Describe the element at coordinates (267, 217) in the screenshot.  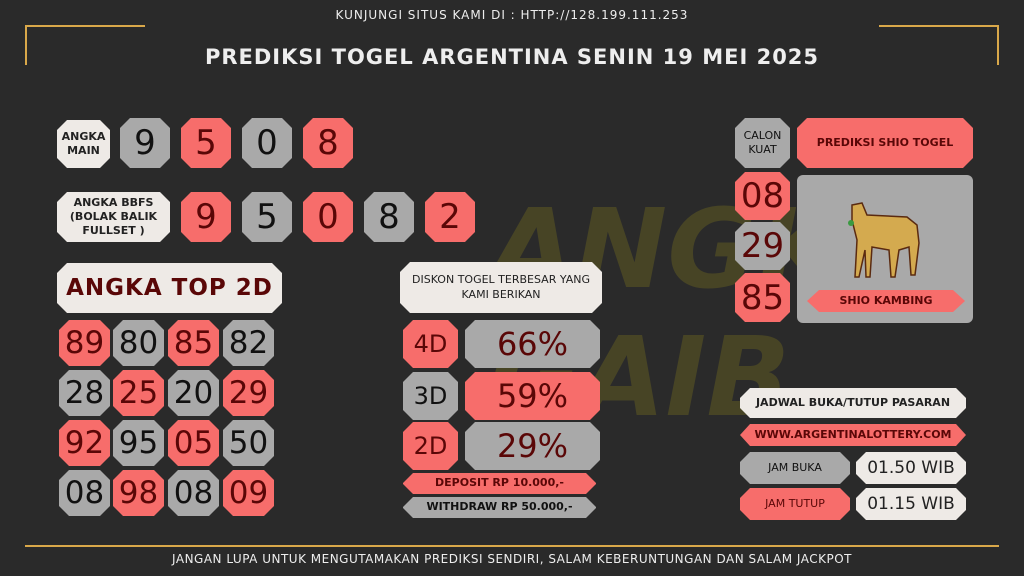
I see `bbfs-digit: 5` at that location.